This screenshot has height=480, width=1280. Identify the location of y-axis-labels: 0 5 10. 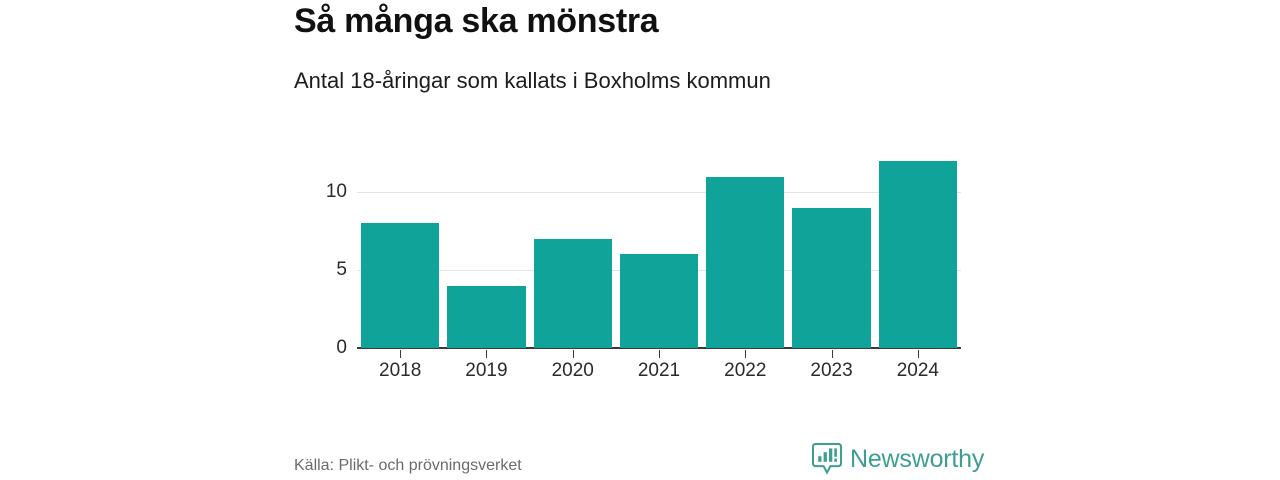
(324, 254).